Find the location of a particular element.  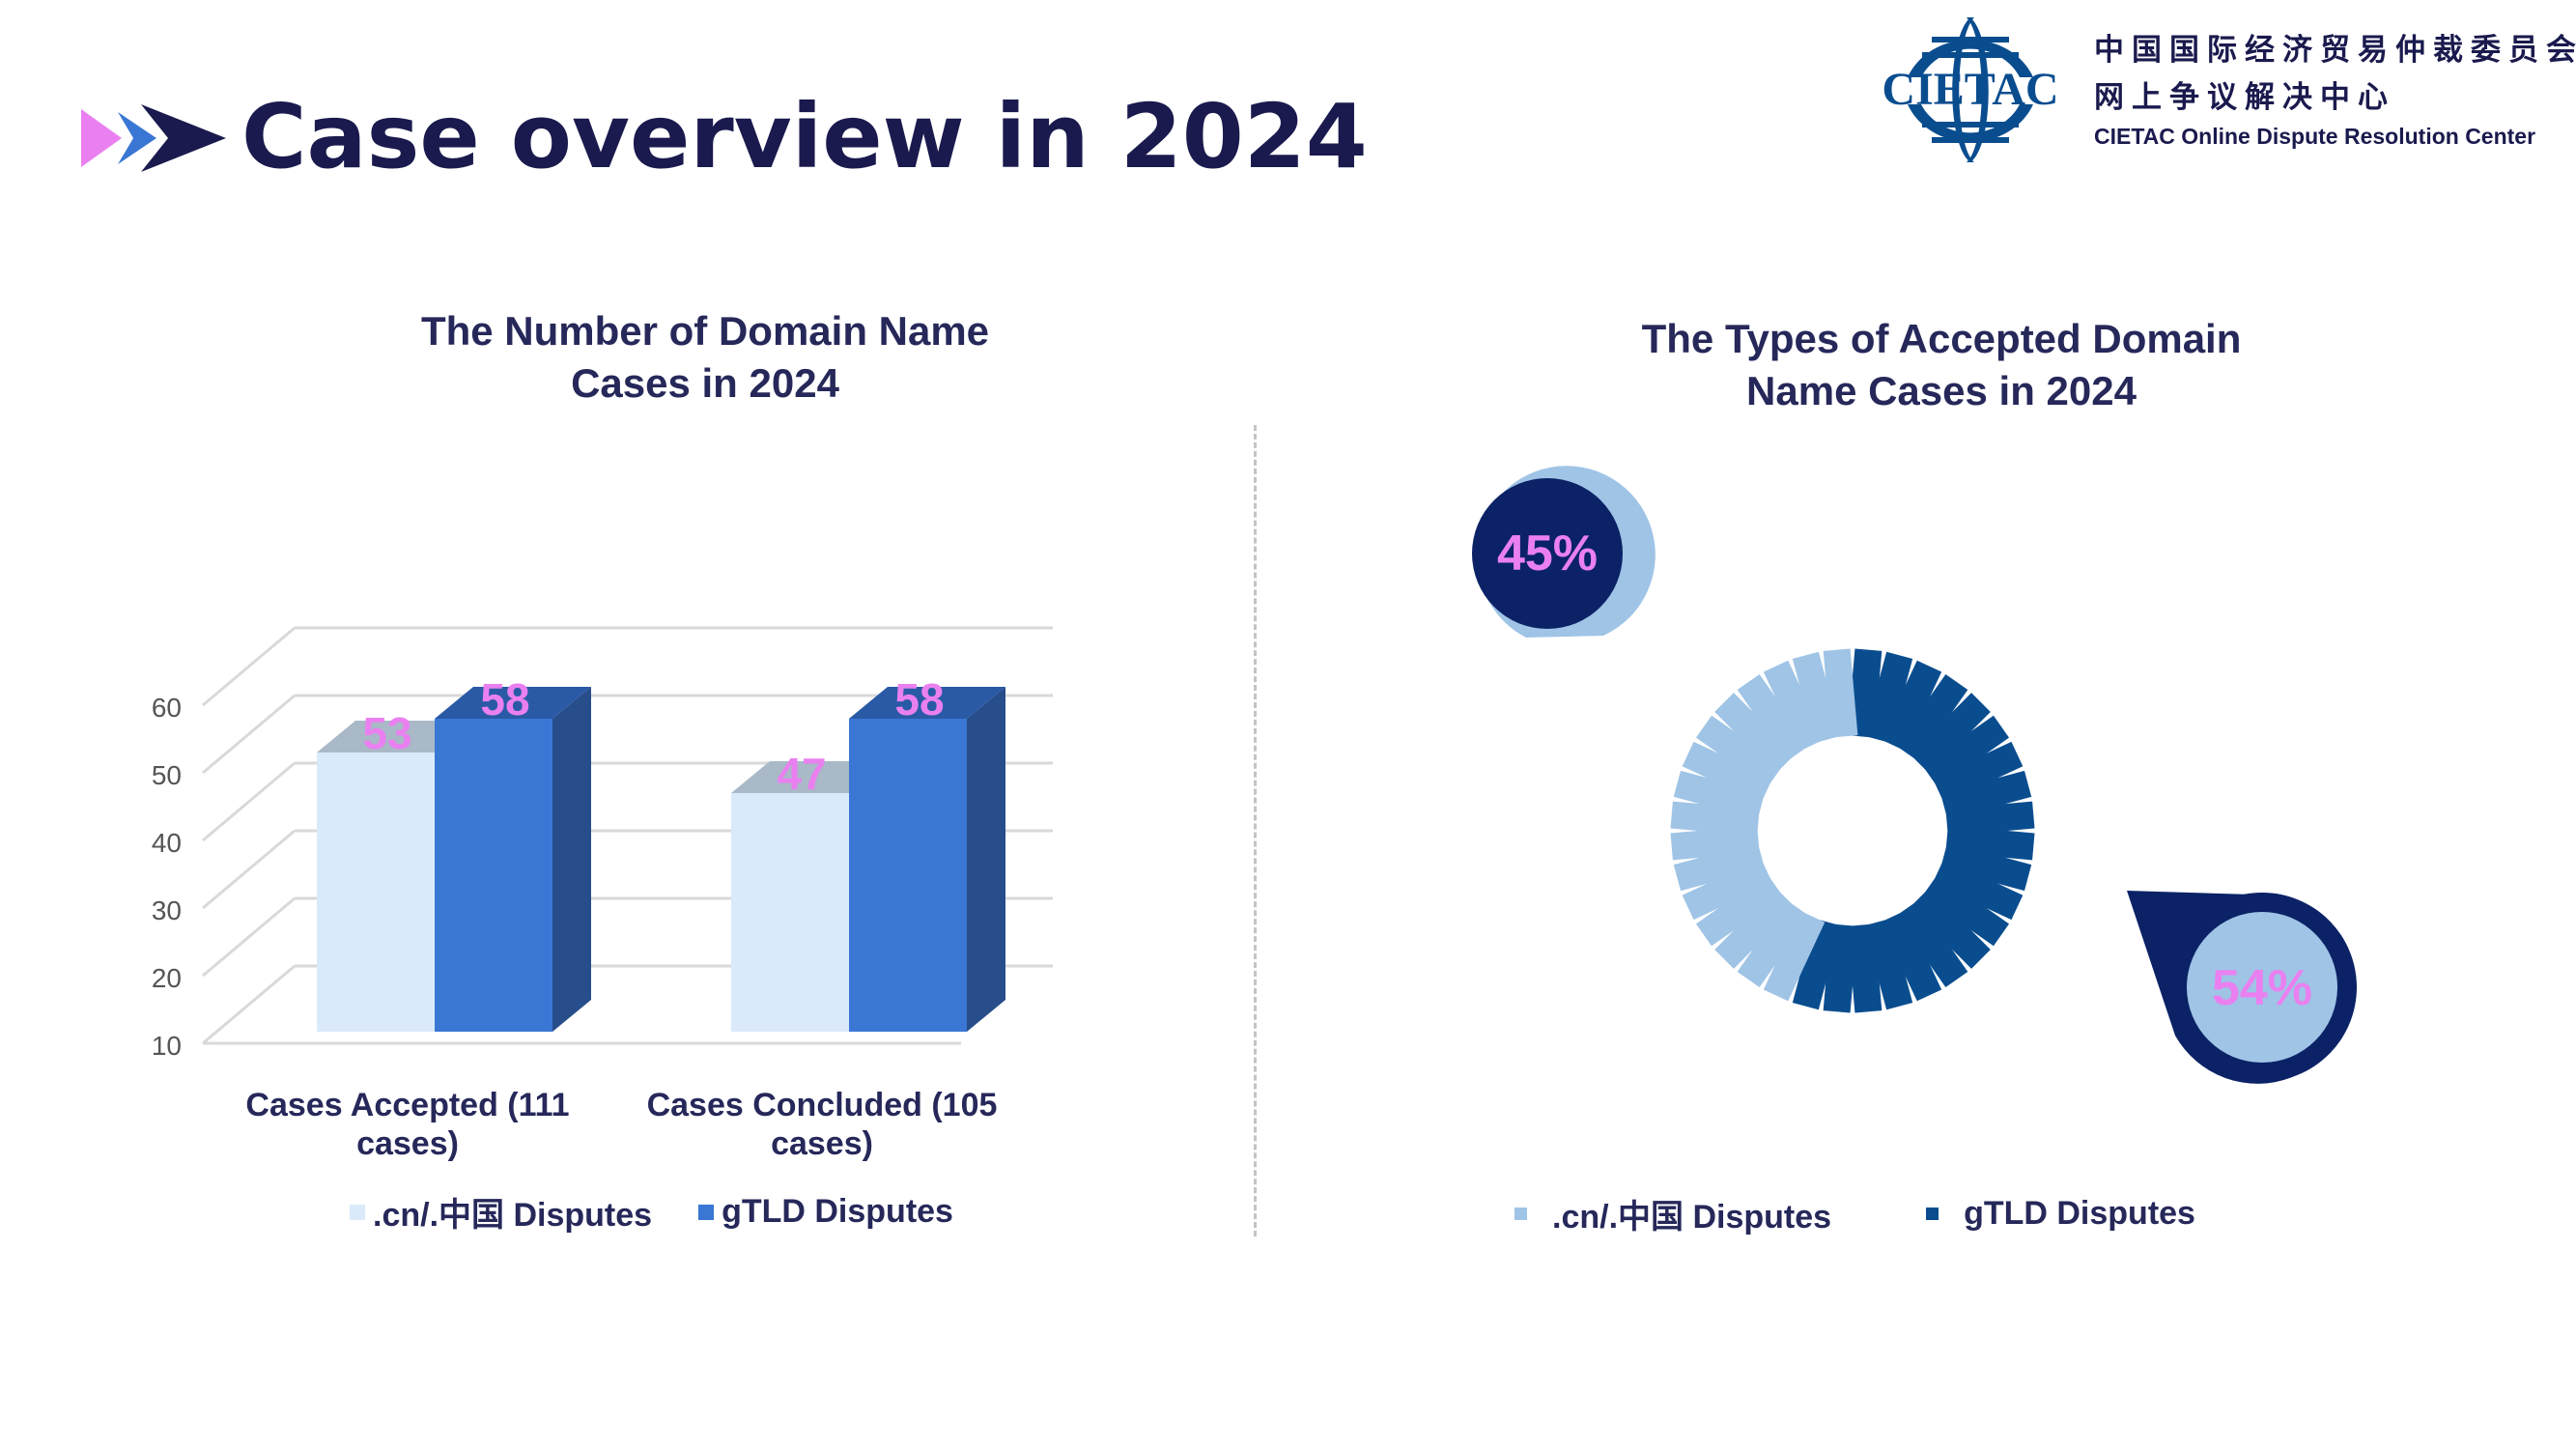

y-tick-label: 40 is located at coordinates (167, 843).